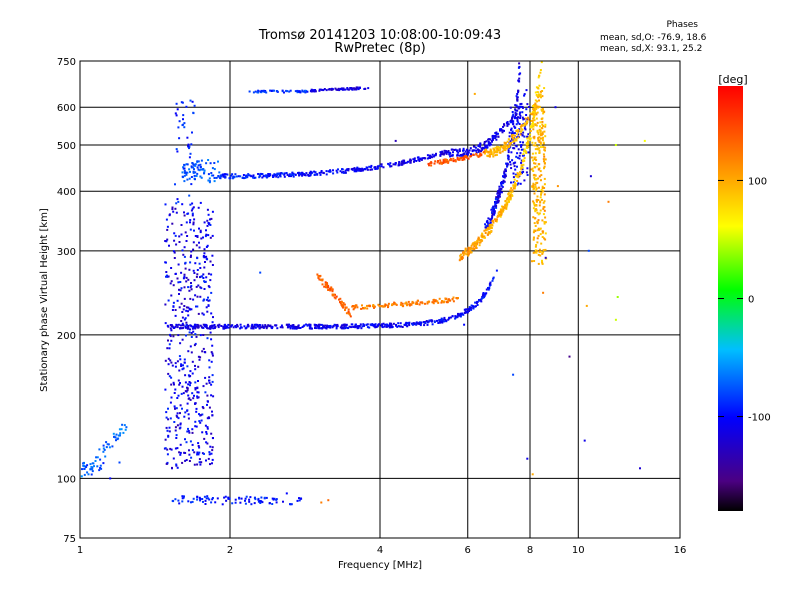 Image resolution: width=800 pixels, height=600 pixels. What do you see at coordinates (757, 181) in the screenshot?
I see `colorbar-tick-label: 100` at bounding box center [757, 181].